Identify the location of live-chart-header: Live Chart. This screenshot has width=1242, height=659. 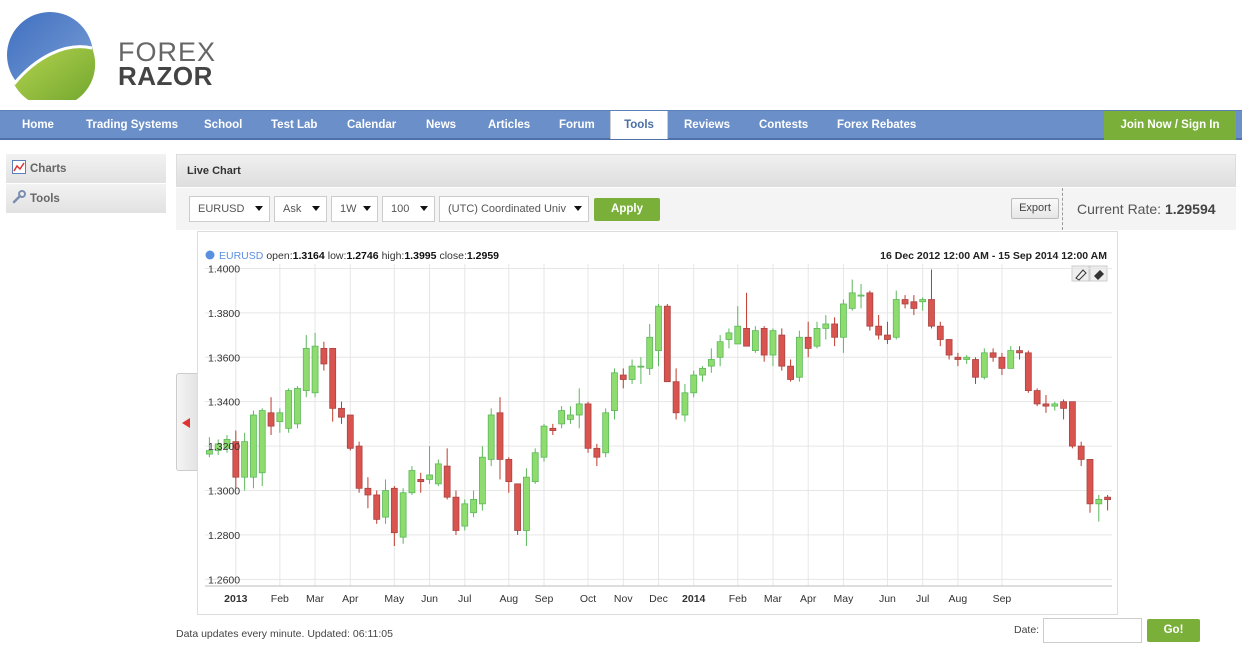
(706, 170).